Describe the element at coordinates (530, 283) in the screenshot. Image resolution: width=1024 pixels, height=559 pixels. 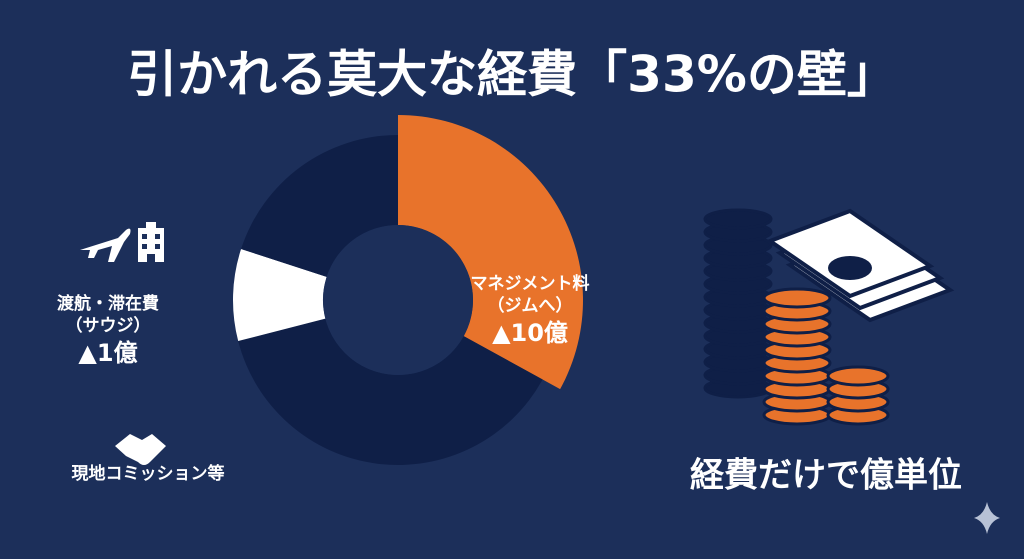
I see `segment-label: マネジメント料` at that location.